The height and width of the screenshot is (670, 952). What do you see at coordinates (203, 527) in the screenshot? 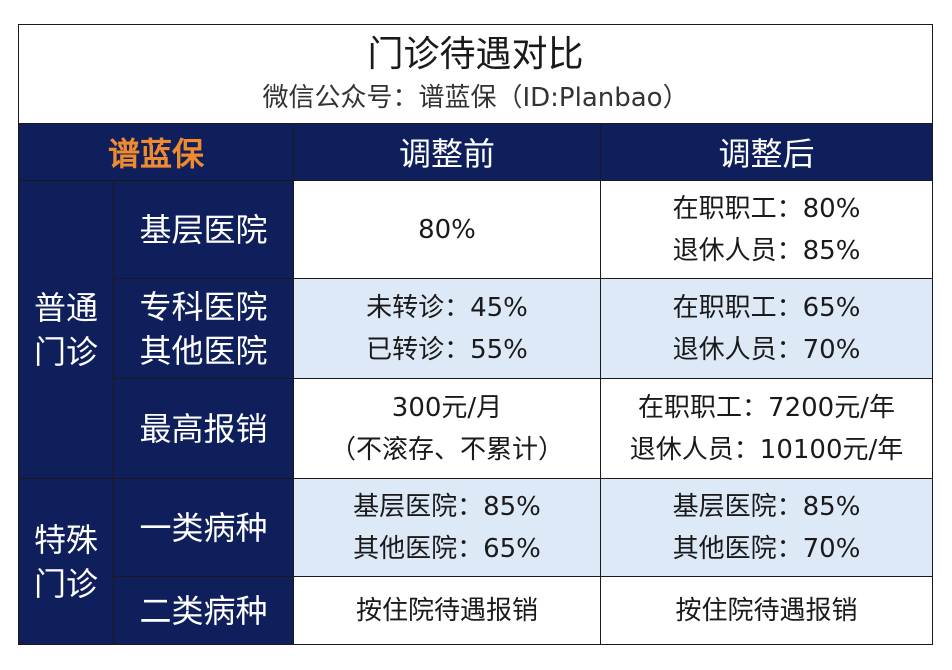
I see `row-name-class-one-disease: 一类病种` at bounding box center [203, 527].